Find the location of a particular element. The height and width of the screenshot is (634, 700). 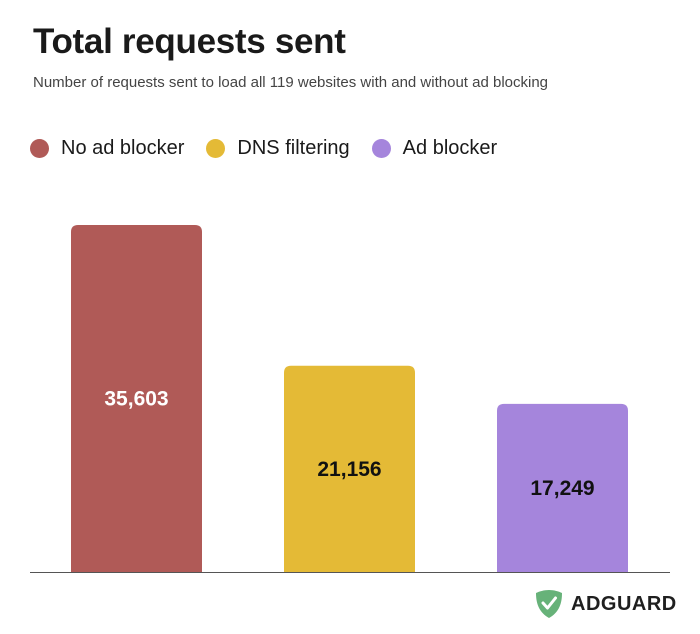

legend-item-ad-blocker: Ad blocker is located at coordinates (434, 148).